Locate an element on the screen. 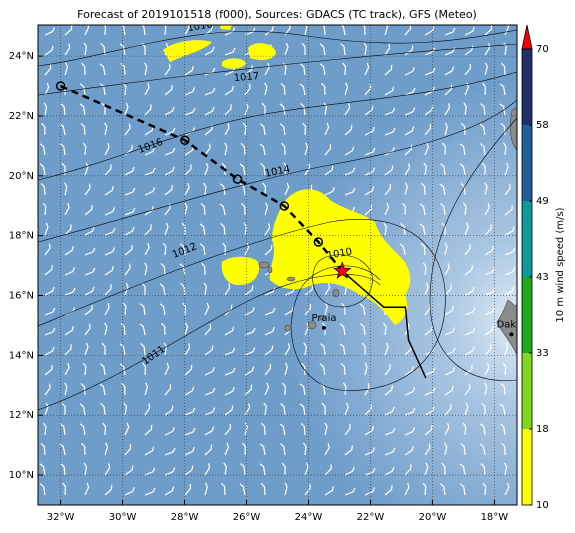  colorbar-tick-label: 49 is located at coordinates (542, 201).